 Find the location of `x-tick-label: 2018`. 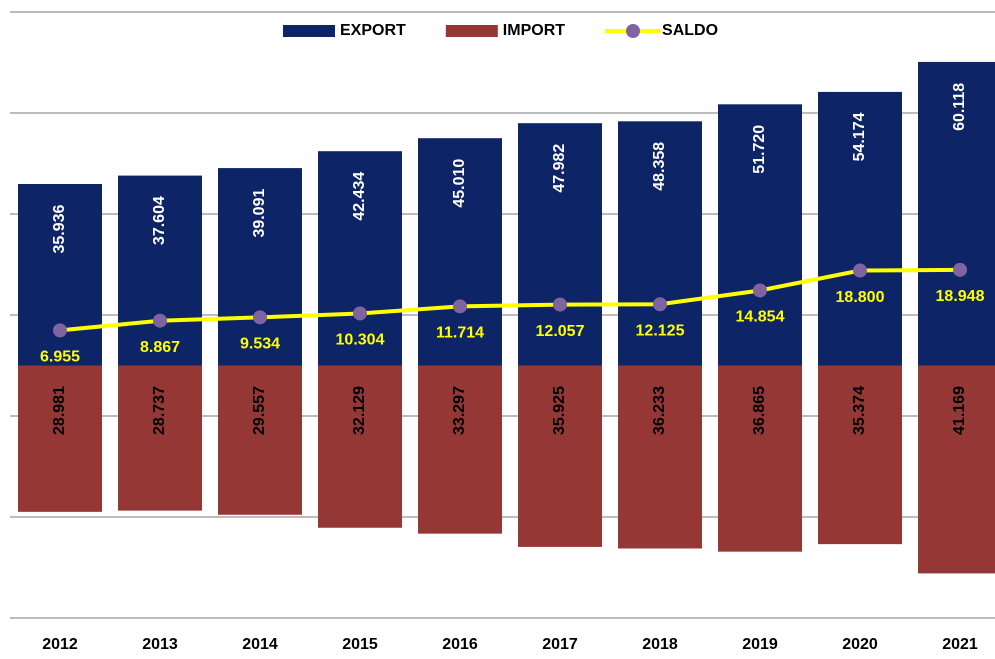

x-tick-label: 2018 is located at coordinates (660, 644).